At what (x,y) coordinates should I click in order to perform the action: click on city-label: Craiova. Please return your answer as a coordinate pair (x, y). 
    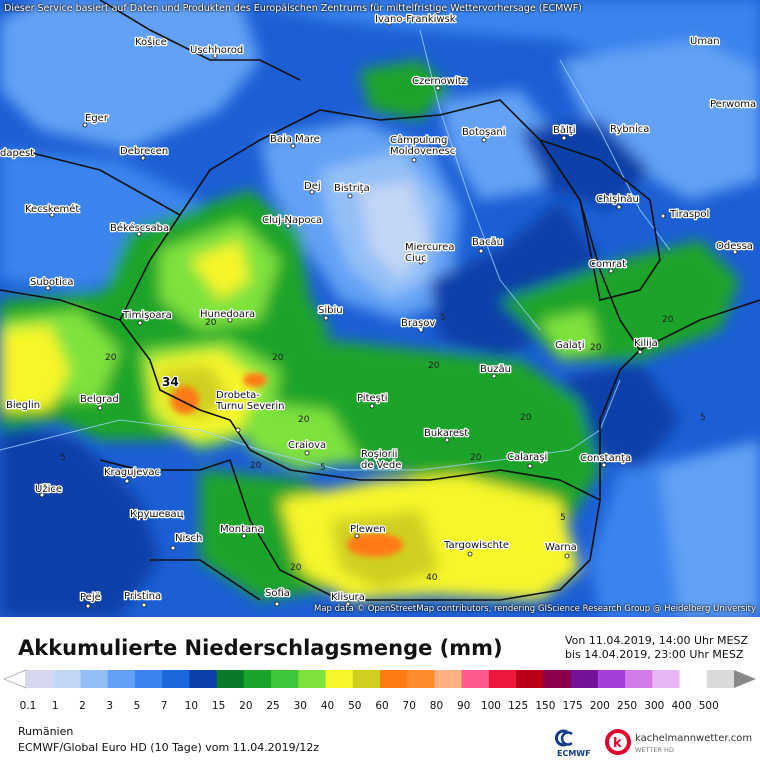
    Looking at the image, I should click on (307, 445).